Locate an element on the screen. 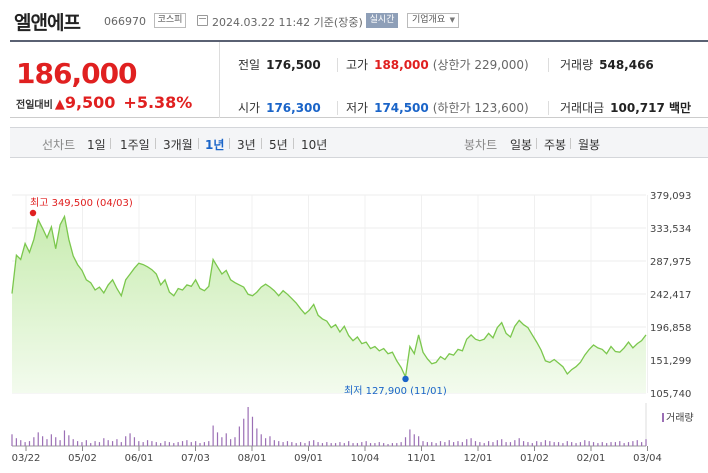  tab-daily: 일봉 is located at coordinates (521, 145).